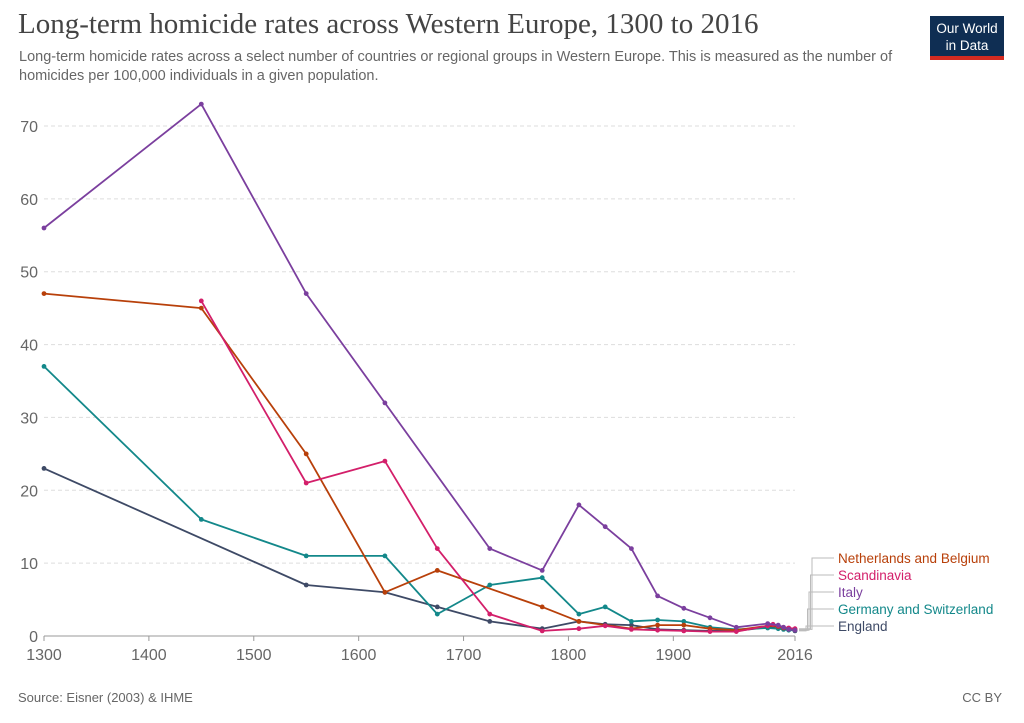  Describe the element at coordinates (875, 575) in the screenshot. I see `legend-label-scandinavia: Scandinavia` at that location.